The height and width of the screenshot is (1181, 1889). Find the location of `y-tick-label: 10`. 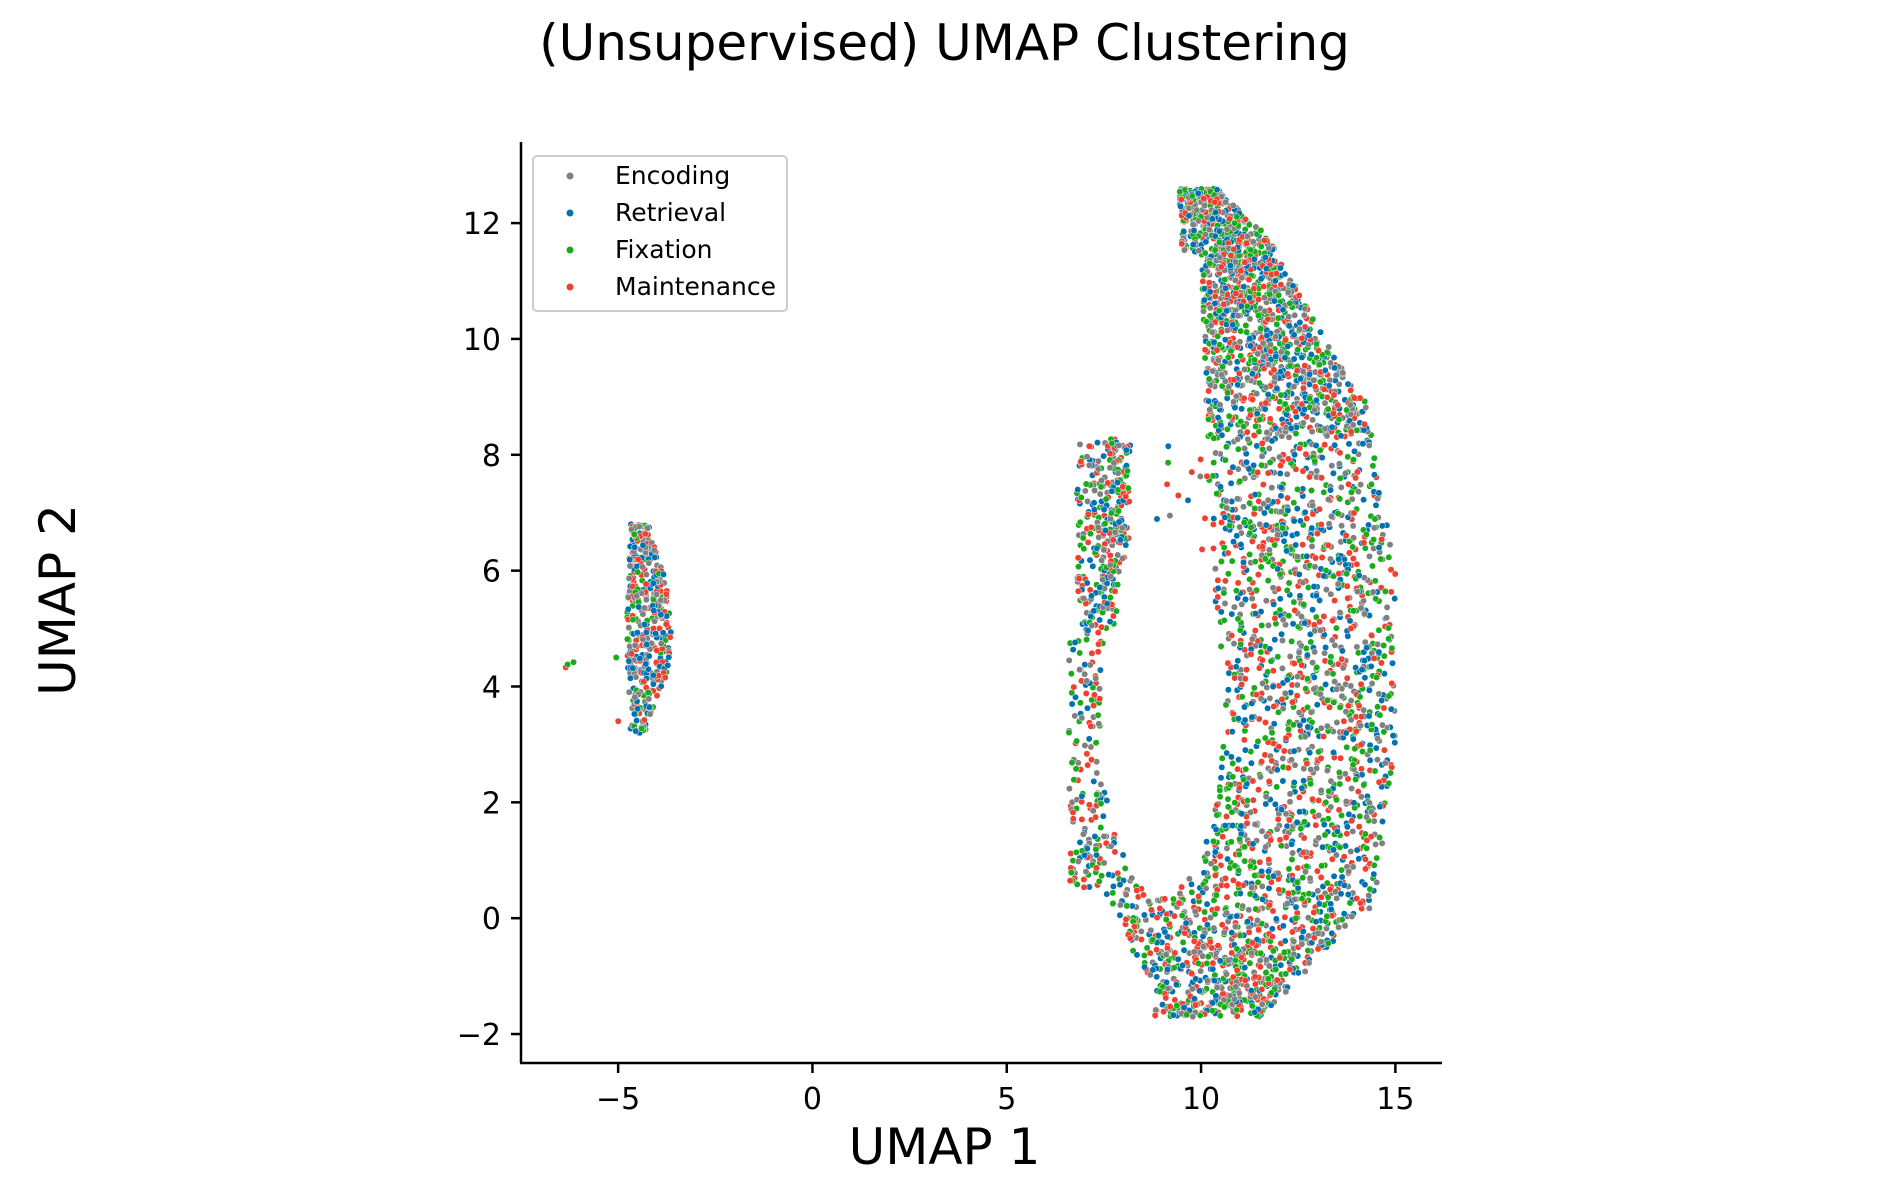

y-tick-label: 10 is located at coordinates (482, 340).